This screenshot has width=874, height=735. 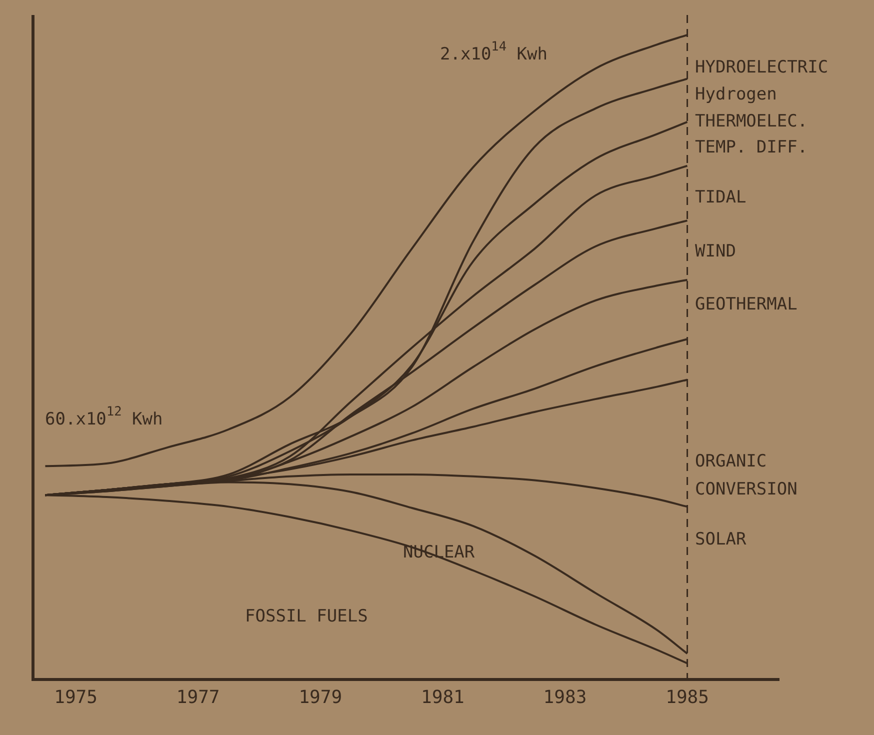 I want to click on annotation: THERMOELEC., so click(x=751, y=121).